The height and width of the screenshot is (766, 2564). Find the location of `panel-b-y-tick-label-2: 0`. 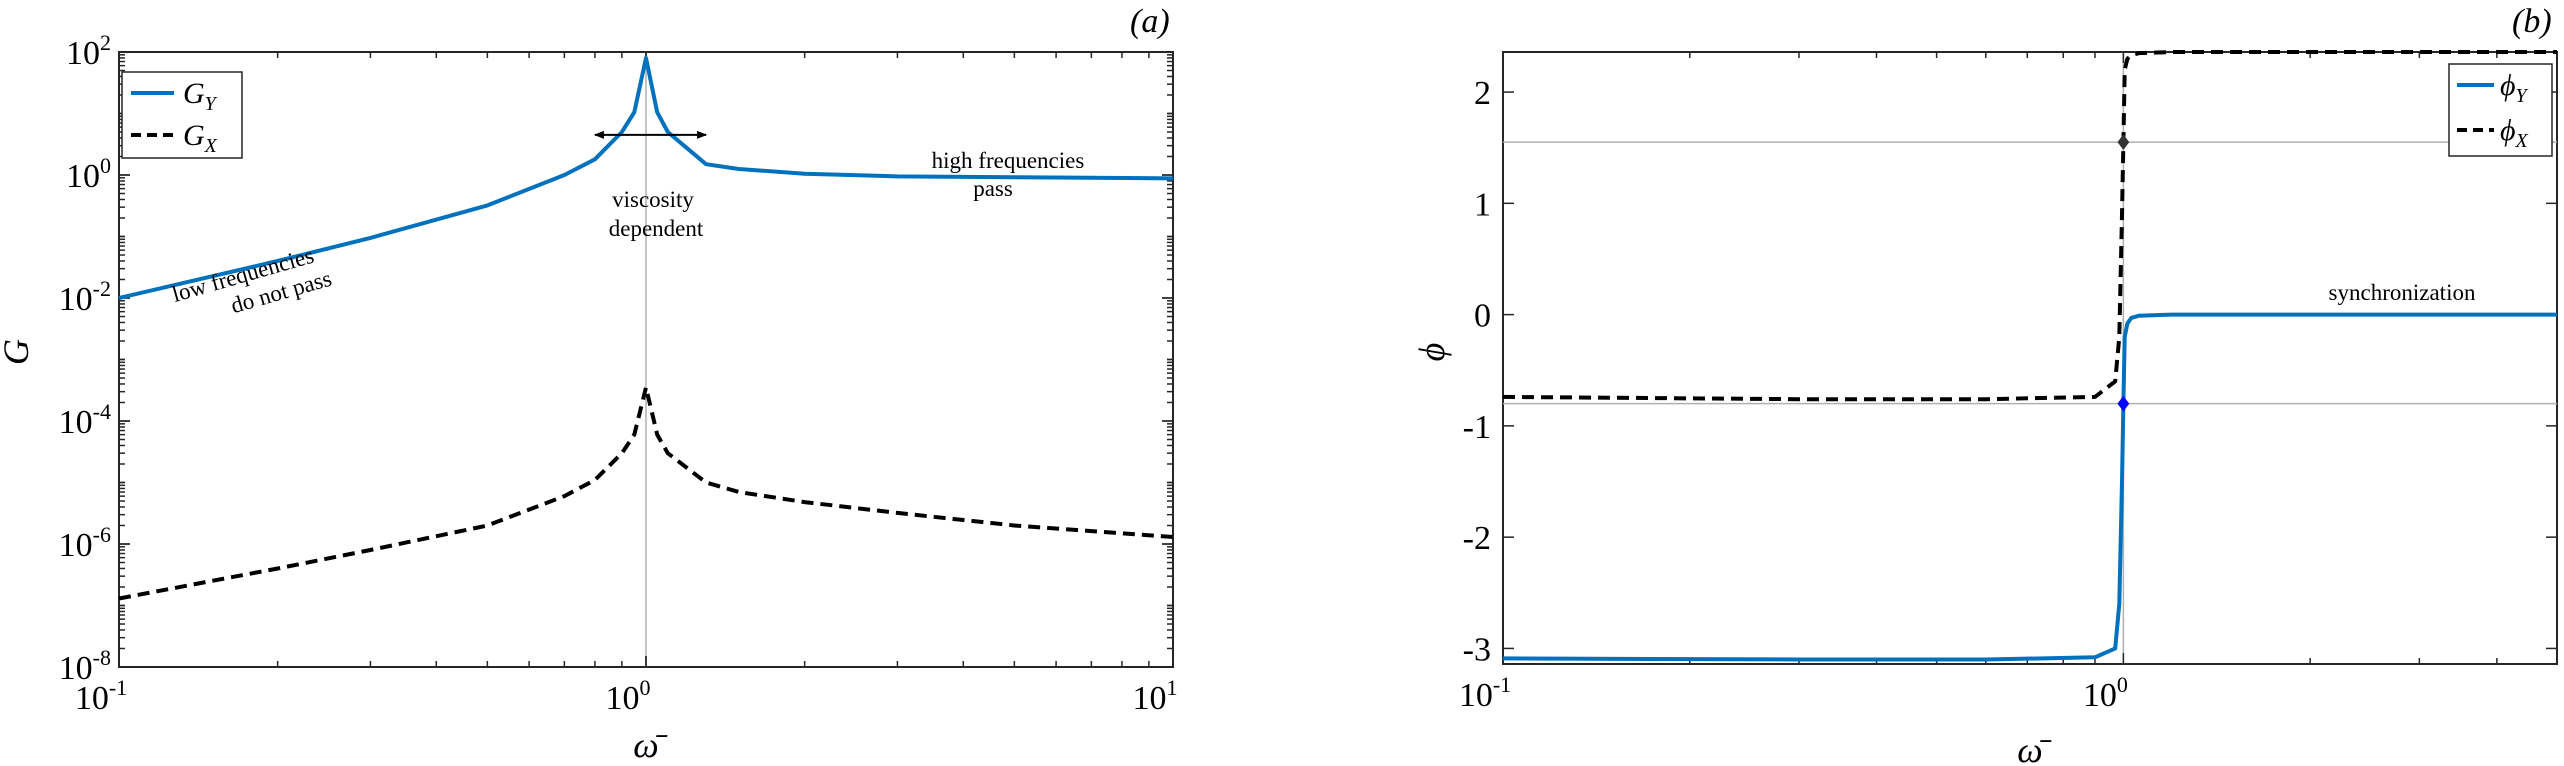

panel-b-y-tick-label-2: 0 is located at coordinates (1482, 316).